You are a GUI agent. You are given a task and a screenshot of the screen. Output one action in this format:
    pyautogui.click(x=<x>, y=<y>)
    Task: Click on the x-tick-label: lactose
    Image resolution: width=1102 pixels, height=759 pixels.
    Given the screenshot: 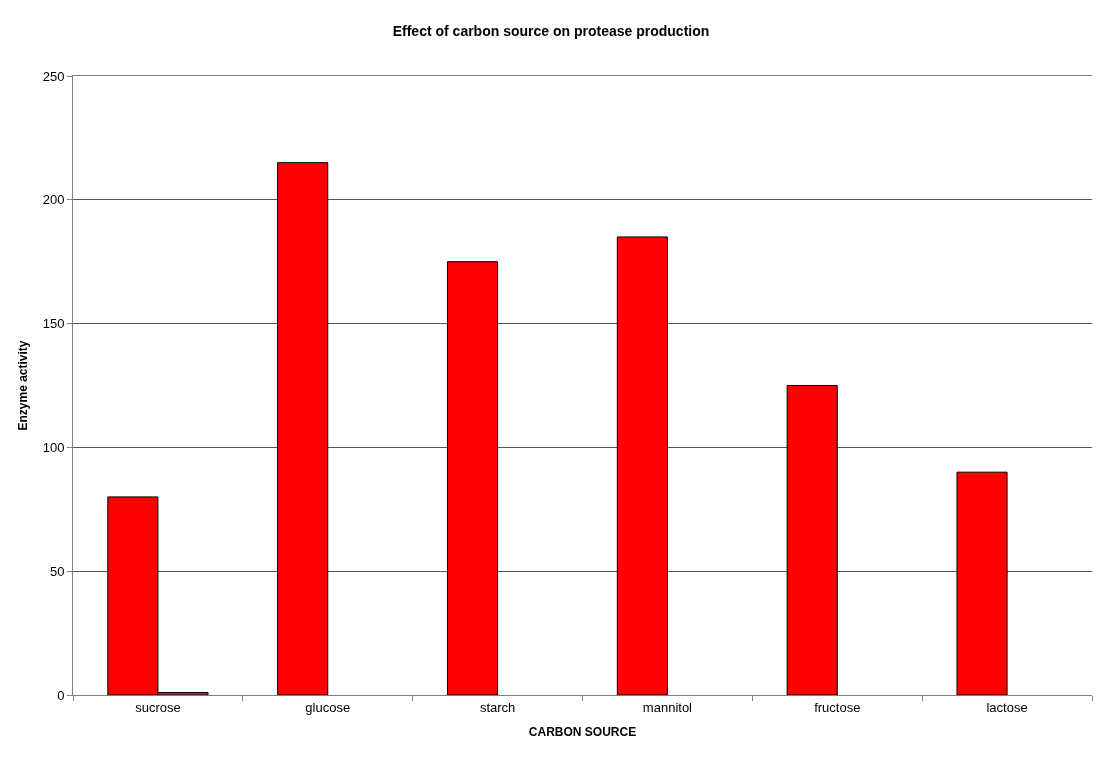 What is the action you would take?
    pyautogui.click(x=1007, y=707)
    